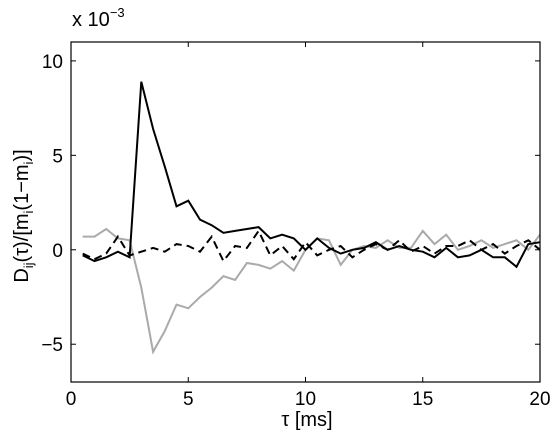 Image resolution: width=557 pixels, height=436 pixels. I want to click on y-axis-label: Dij(τ)/[mi(1−mi)], so click(23, 215).